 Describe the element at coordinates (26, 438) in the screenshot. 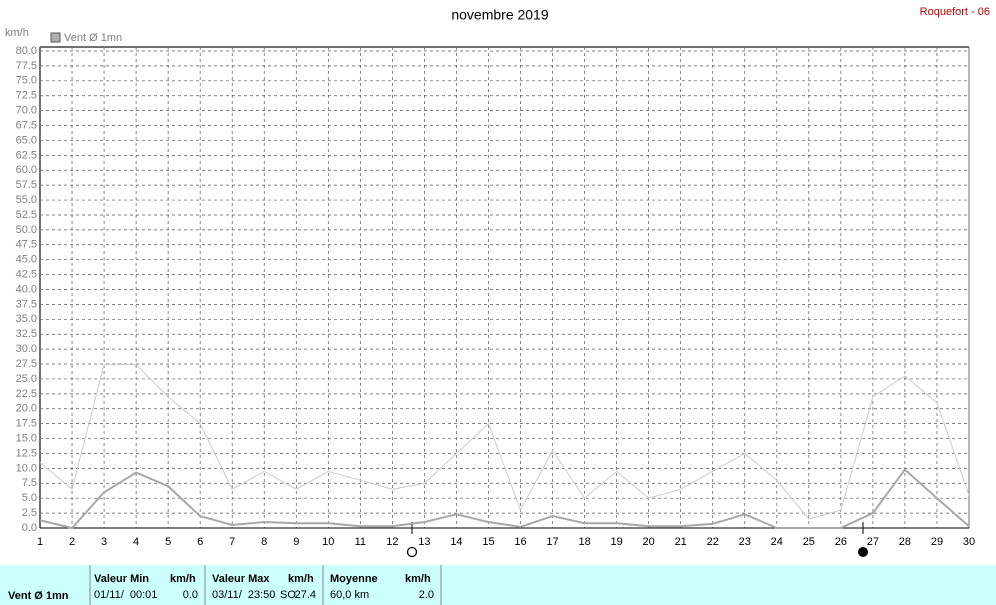

I see `y-tick-label: 15.0` at that location.